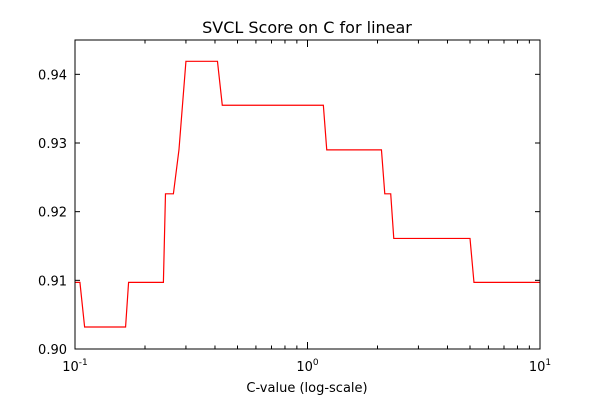  Describe the element at coordinates (307, 366) in the screenshot. I see `x-tick-label: 10⁰` at that location.